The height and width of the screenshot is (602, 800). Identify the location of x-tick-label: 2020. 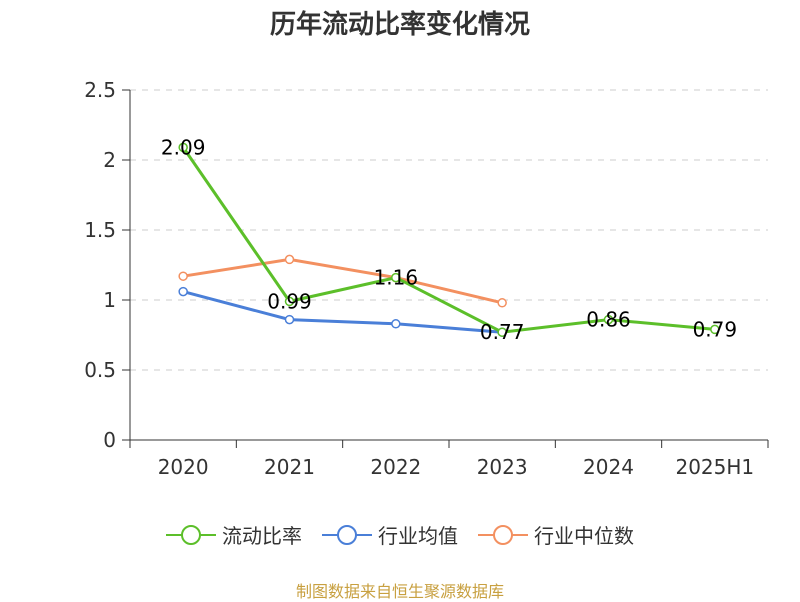
(183, 467).